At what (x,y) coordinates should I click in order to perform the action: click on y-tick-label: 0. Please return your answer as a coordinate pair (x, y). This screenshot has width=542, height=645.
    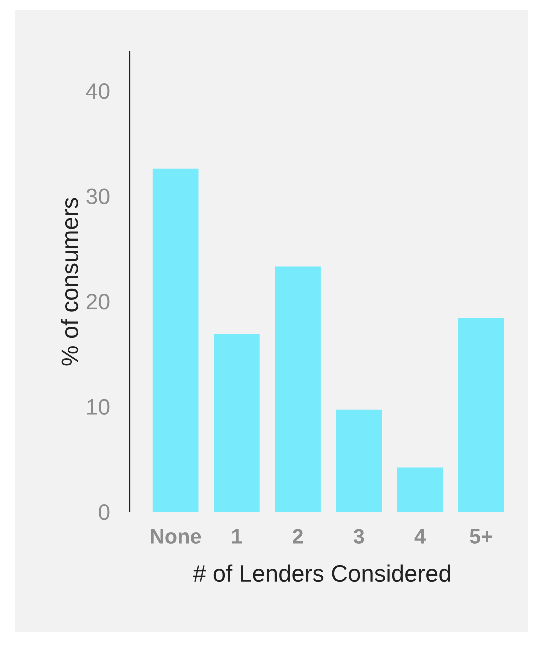
    Looking at the image, I should click on (104, 512).